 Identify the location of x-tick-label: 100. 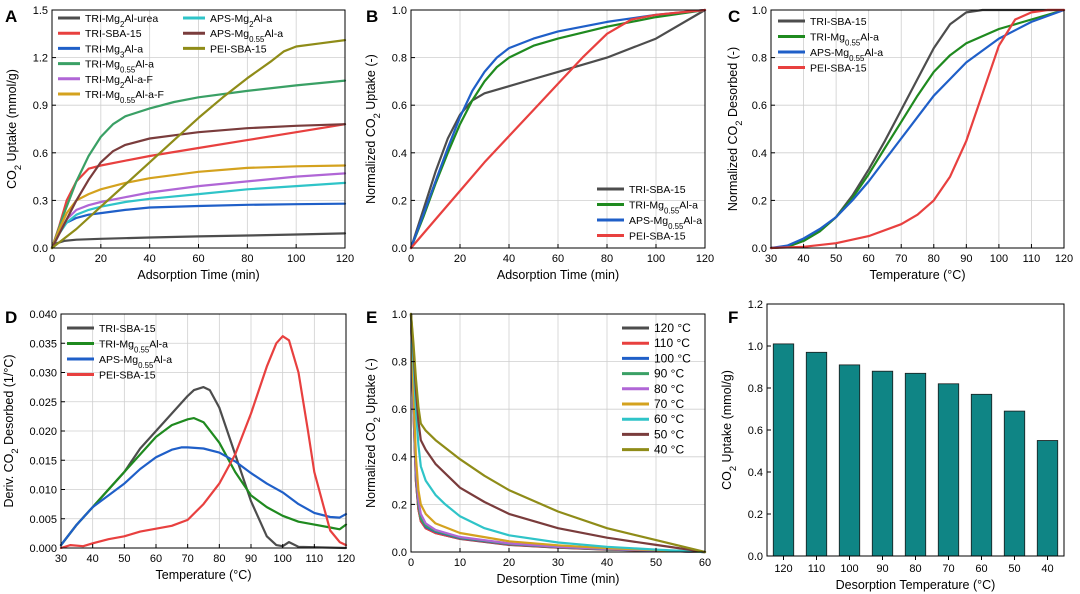
(849, 569).